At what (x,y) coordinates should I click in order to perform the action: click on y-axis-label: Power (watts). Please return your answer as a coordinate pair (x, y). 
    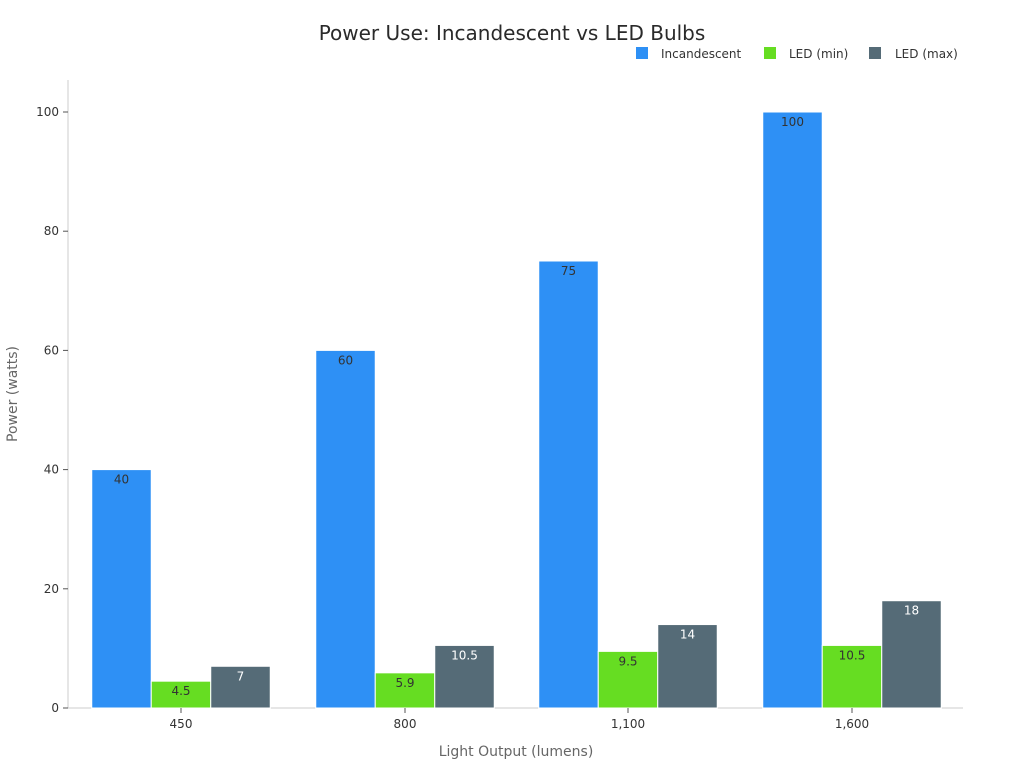
    Looking at the image, I should click on (13, 394).